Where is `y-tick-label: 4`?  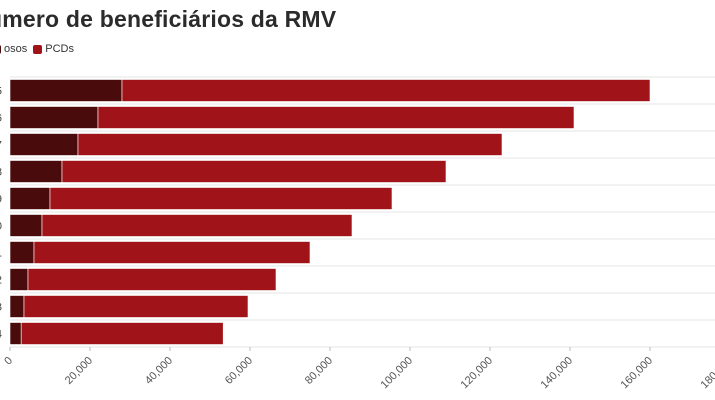
y-tick-label: 4 is located at coordinates (1, 335).